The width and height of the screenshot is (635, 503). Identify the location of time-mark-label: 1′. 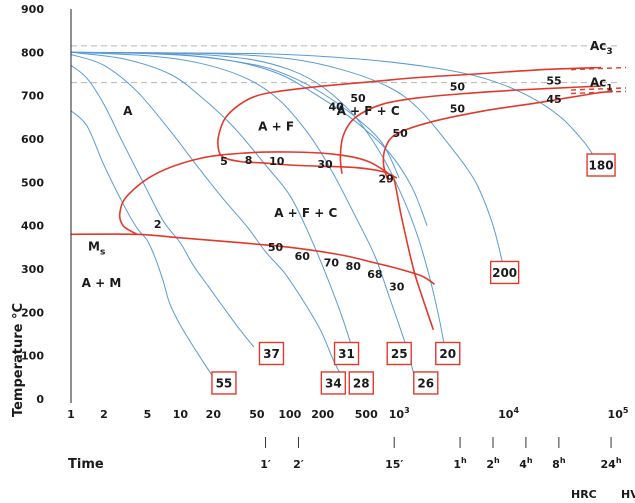
(265, 464).